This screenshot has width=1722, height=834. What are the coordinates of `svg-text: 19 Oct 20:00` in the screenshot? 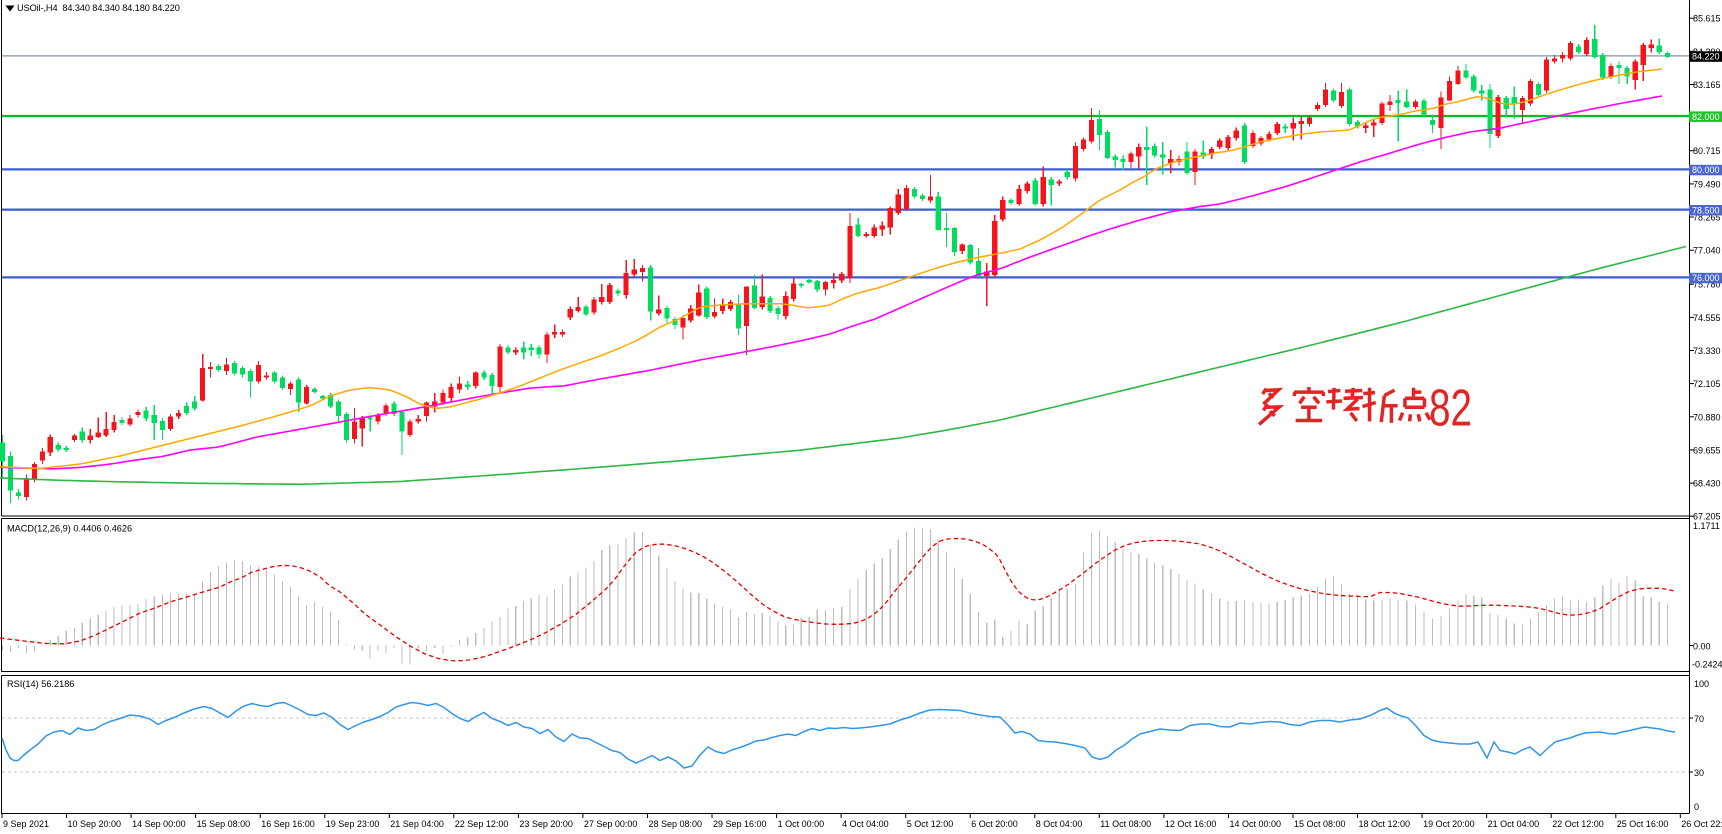 It's located at (1449, 824).